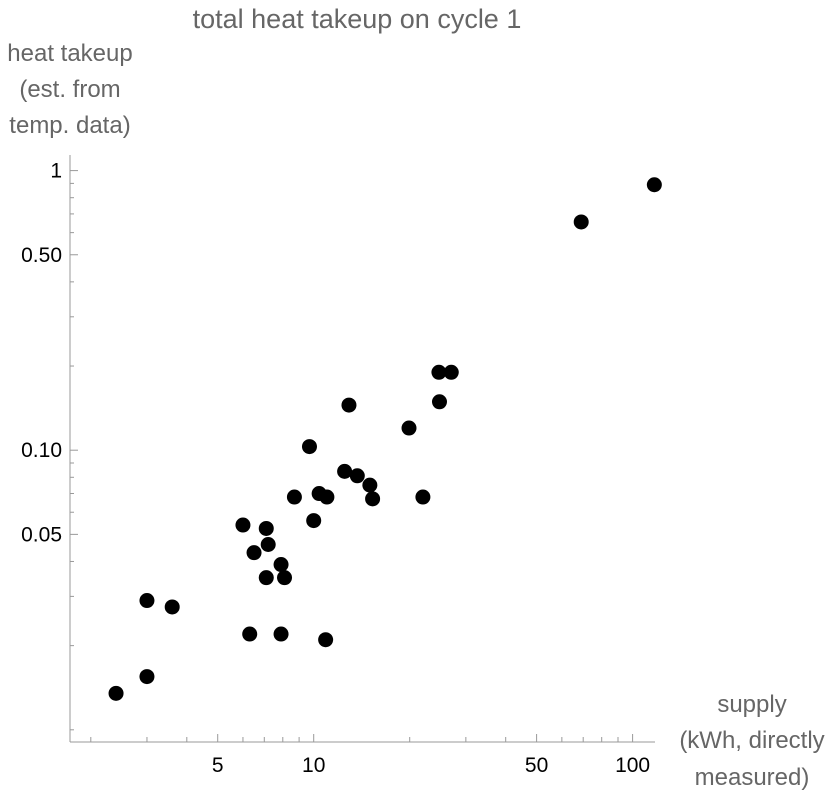  I want to click on x-tick-label: 5, so click(218, 765).